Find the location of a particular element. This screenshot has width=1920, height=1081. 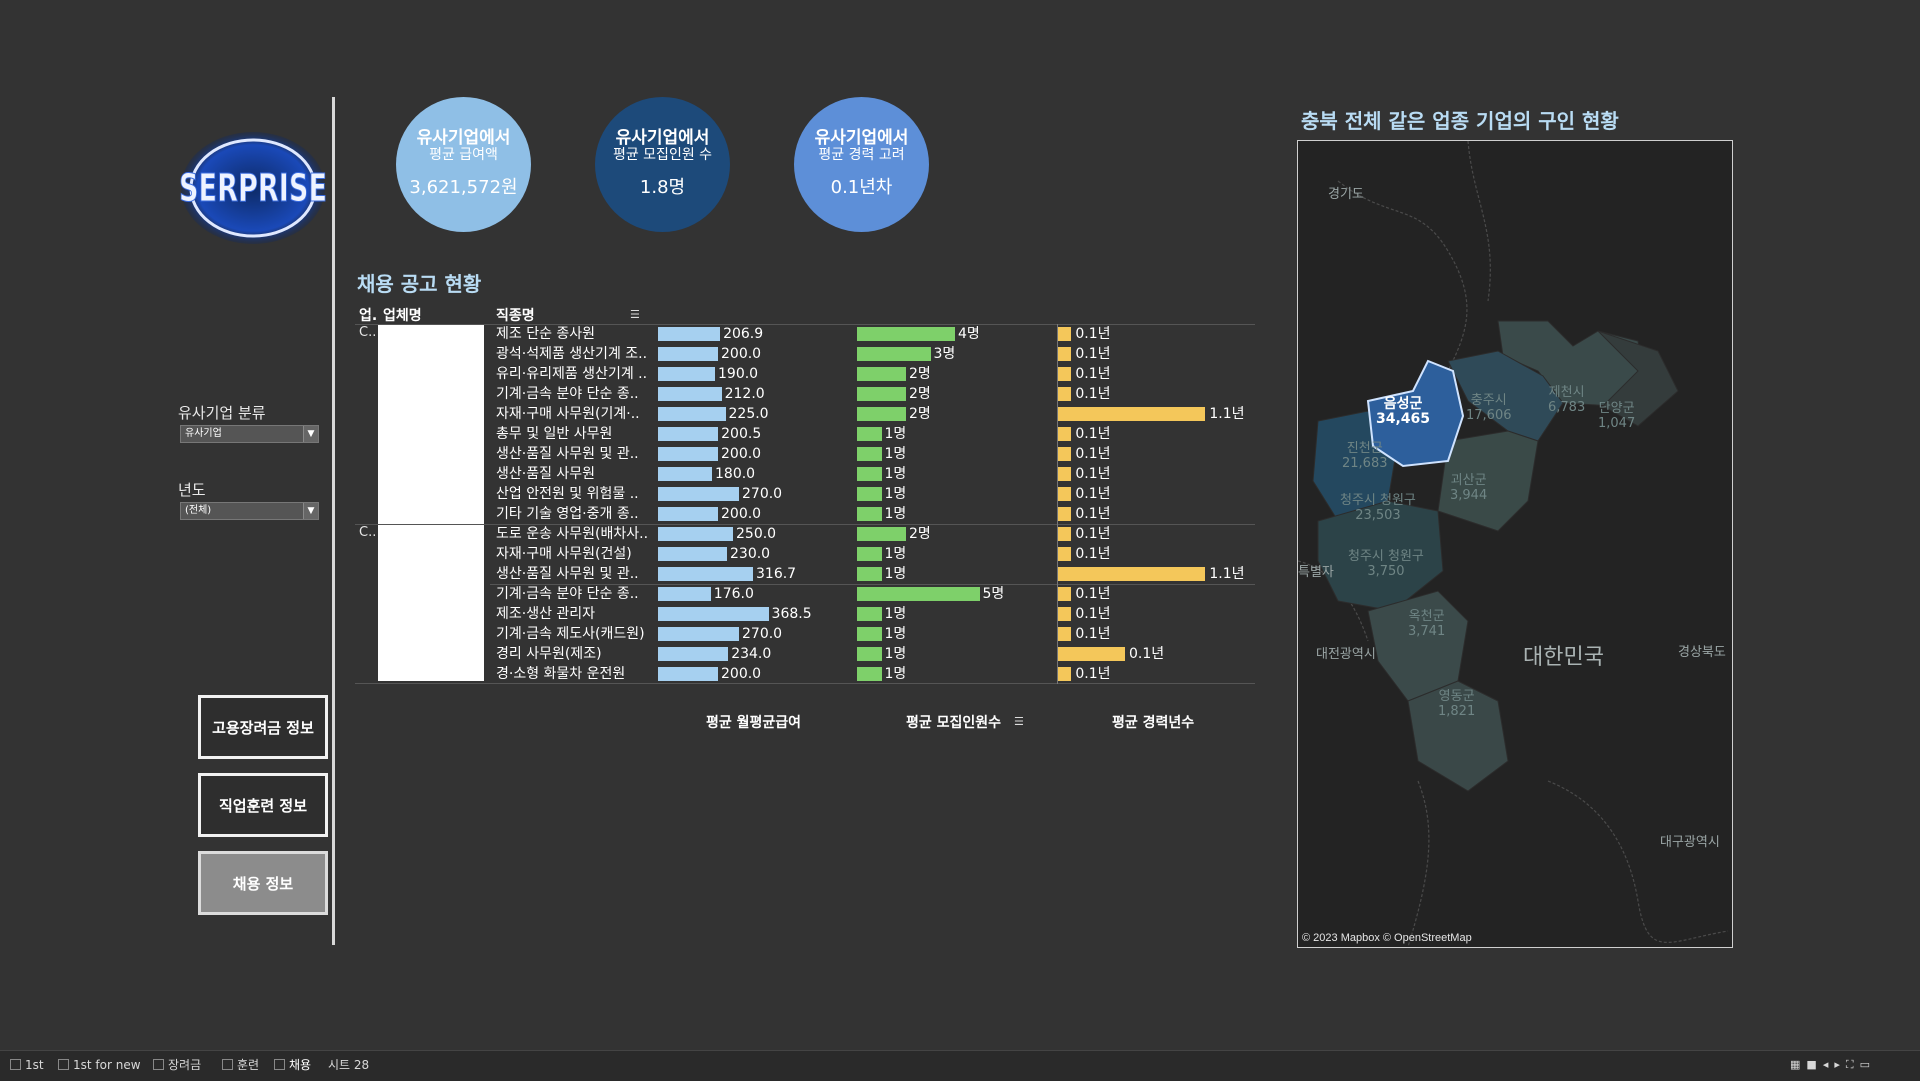

job-name: 생산·품질 사무원 및 관.. is located at coordinates (567, 574).